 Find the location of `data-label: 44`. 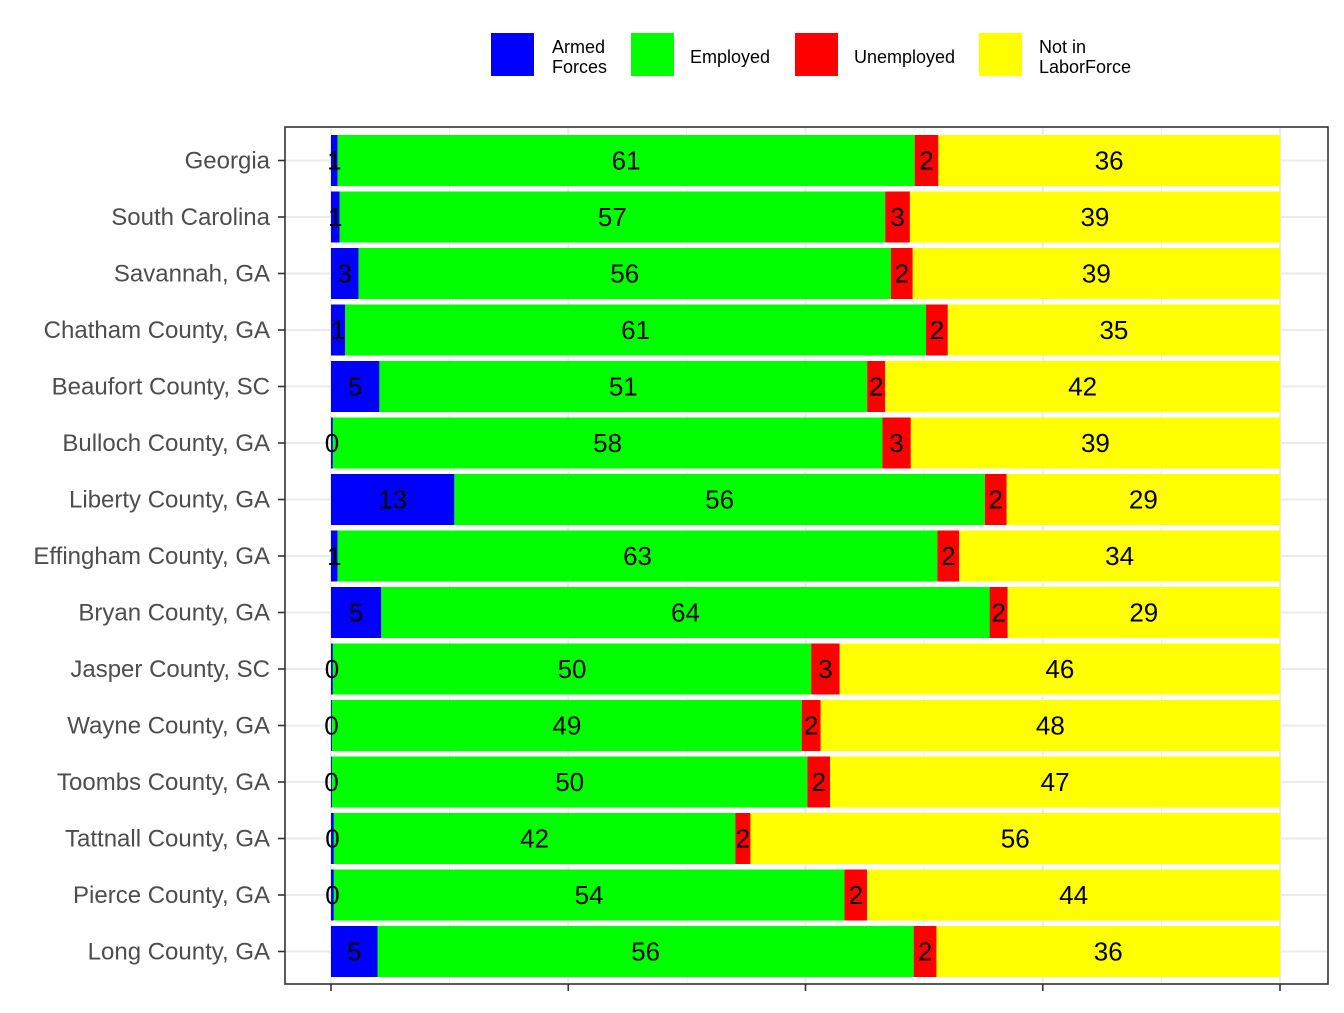

data-label: 44 is located at coordinates (1073, 895).